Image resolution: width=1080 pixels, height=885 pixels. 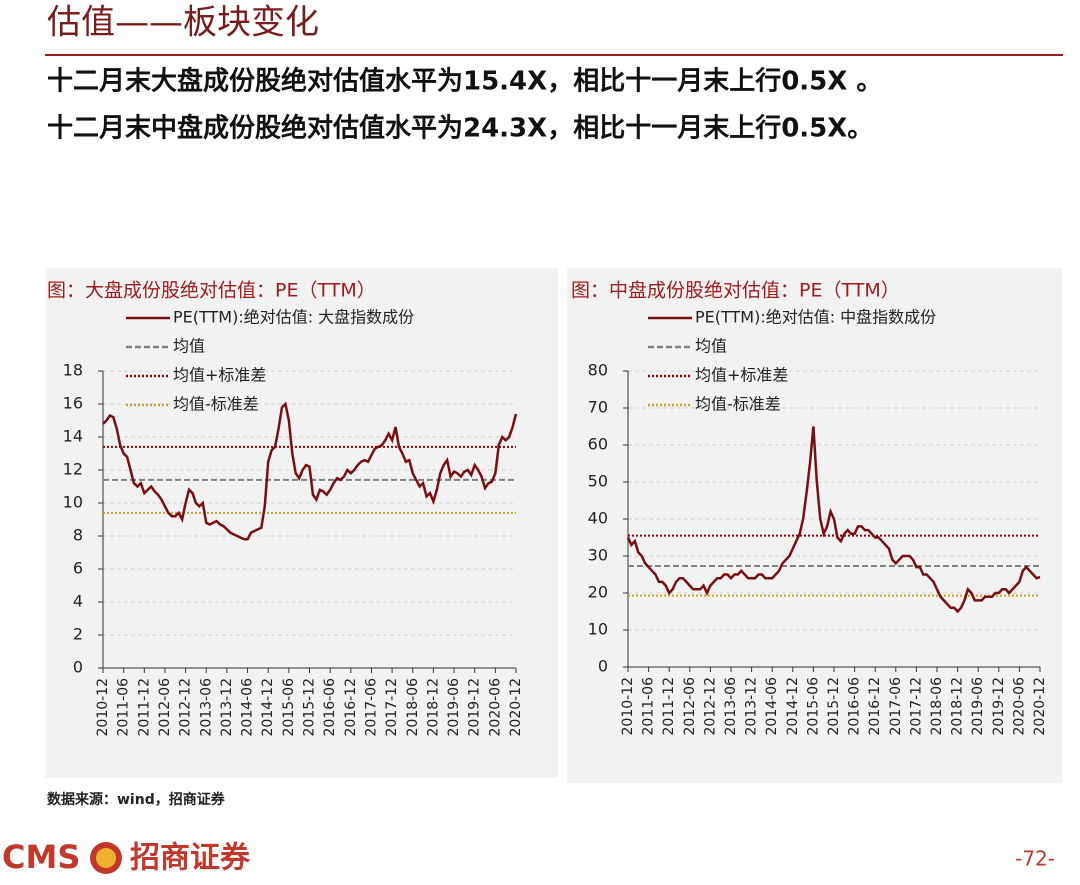 What do you see at coordinates (183, 23) in the screenshot?
I see `page-title: 估值——板块变化` at bounding box center [183, 23].